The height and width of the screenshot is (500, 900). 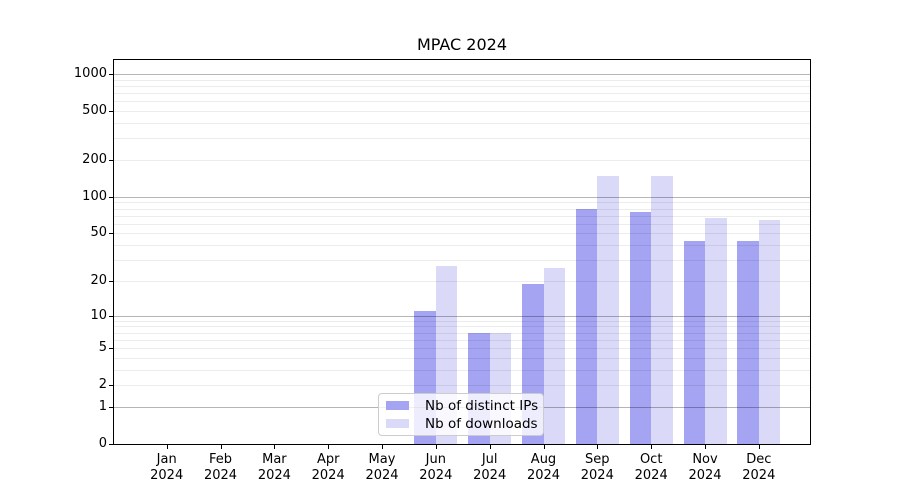 What do you see at coordinates (167, 467) in the screenshot?
I see `x-tick-label: Jan 2024` at bounding box center [167, 467].